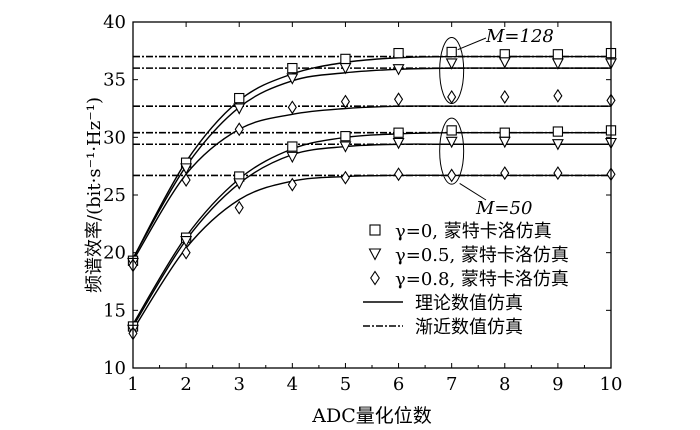 The height and width of the screenshot is (430, 700). Describe the element at coordinates (557, 384) in the screenshot. I see `x-tick-label-8: 9` at that location.